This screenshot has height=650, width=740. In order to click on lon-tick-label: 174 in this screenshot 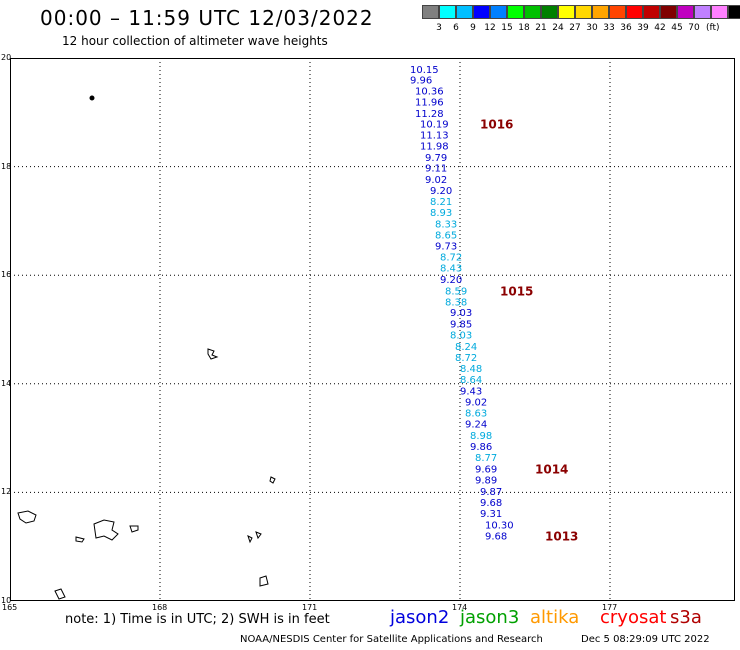, I will do `click(460, 607)`.